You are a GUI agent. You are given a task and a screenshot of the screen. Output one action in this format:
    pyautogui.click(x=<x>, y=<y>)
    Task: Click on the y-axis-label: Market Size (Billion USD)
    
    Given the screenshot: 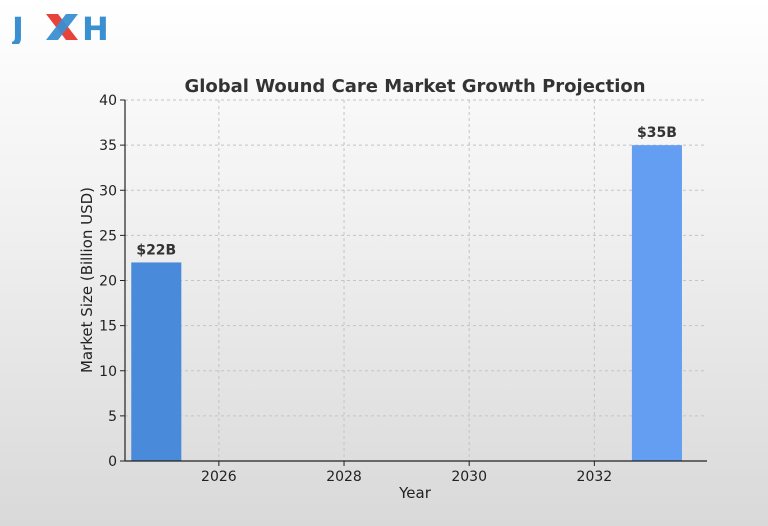 What is the action you would take?
    pyautogui.click(x=87, y=280)
    